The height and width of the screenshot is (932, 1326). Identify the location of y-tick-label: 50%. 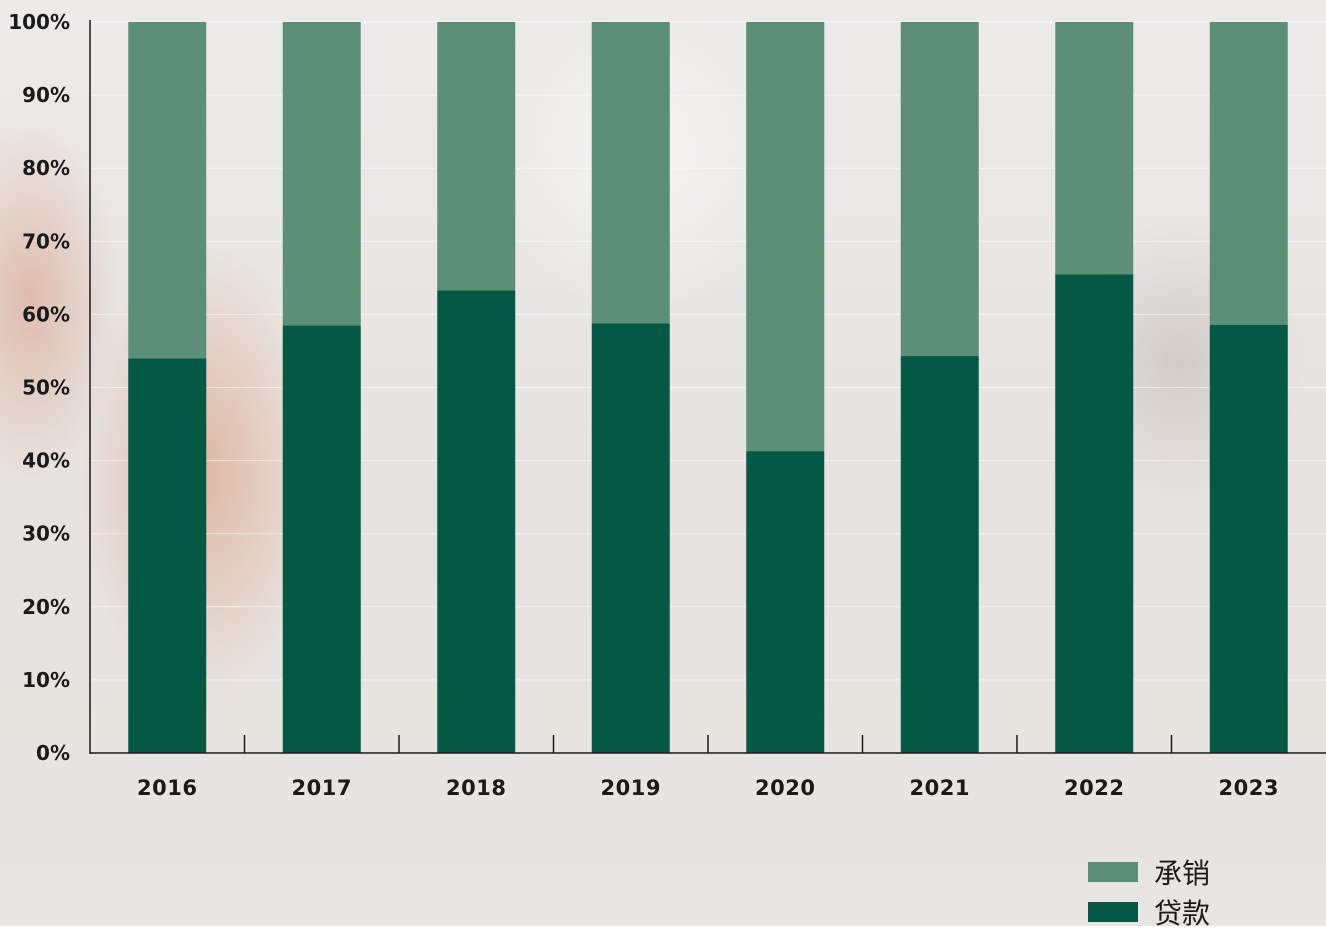
(46, 388).